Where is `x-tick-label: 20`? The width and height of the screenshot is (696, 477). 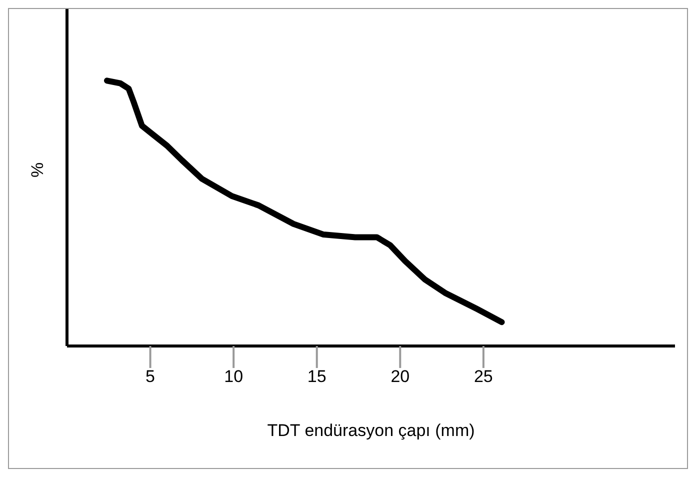 x-tick-label: 20 is located at coordinates (400, 376).